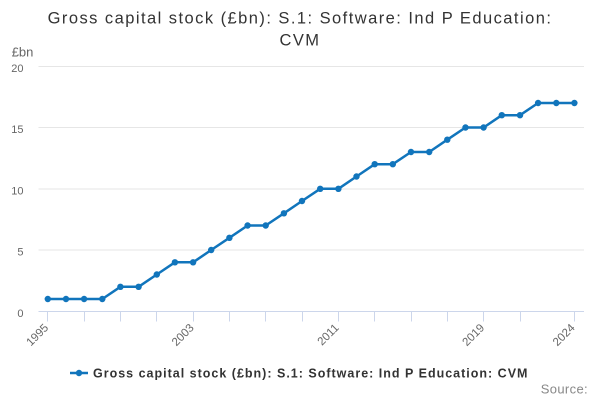 The width and height of the screenshot is (600, 405). What do you see at coordinates (23, 52) in the screenshot?
I see `svg-text: £bn` at bounding box center [23, 52].